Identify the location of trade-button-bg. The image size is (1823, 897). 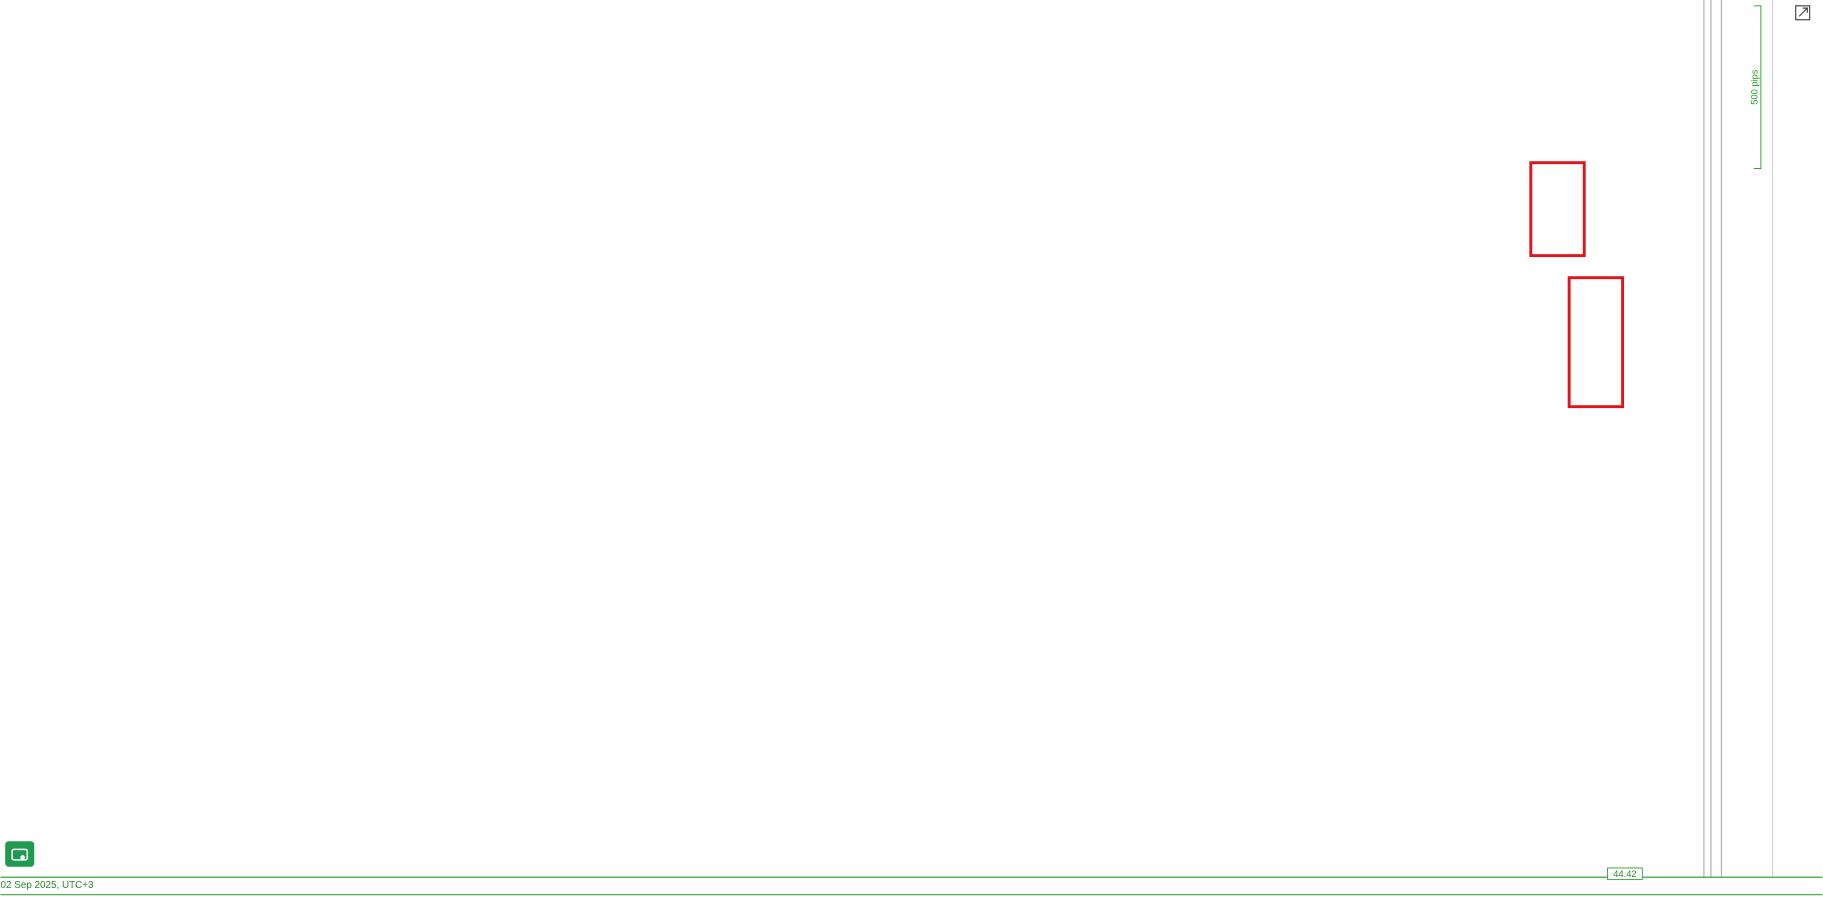
(20, 854).